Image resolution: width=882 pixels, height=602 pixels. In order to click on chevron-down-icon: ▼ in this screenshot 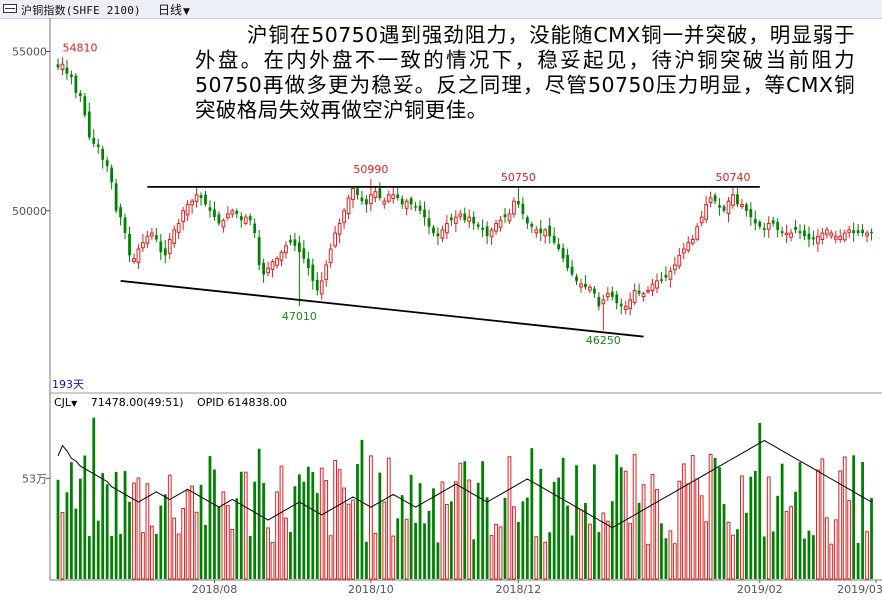, I will do `click(186, 12)`.